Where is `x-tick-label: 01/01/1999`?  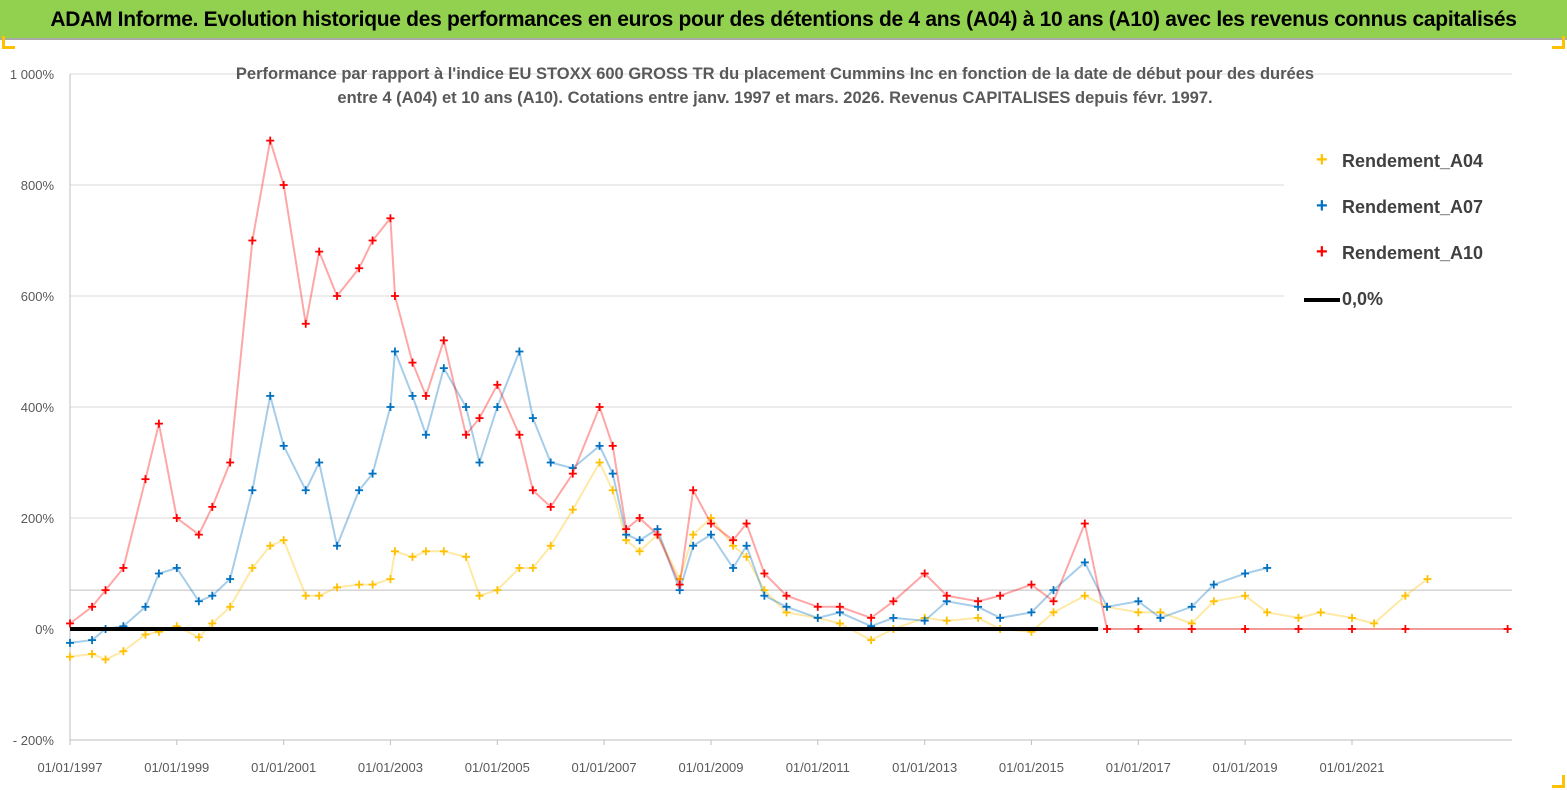 x-tick-label: 01/01/1999 is located at coordinates (176, 767).